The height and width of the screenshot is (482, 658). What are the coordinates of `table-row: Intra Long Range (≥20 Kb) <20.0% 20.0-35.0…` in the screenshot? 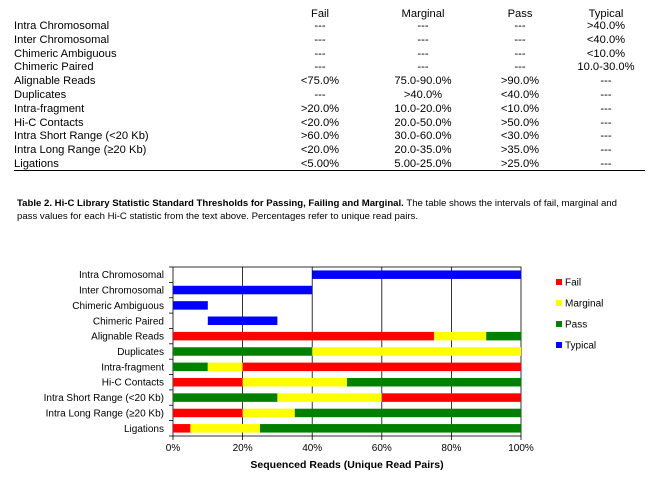 It's located at (329, 150).